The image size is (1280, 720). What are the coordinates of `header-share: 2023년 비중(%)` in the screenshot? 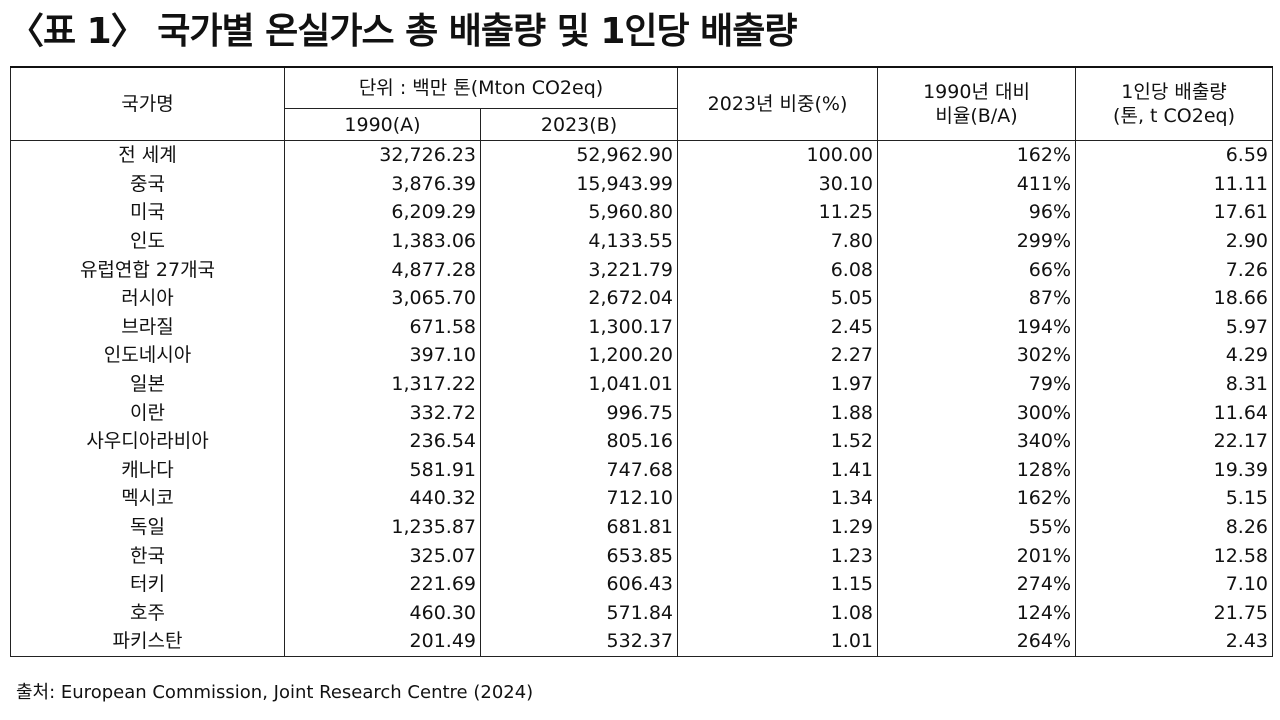 It's located at (778, 103).